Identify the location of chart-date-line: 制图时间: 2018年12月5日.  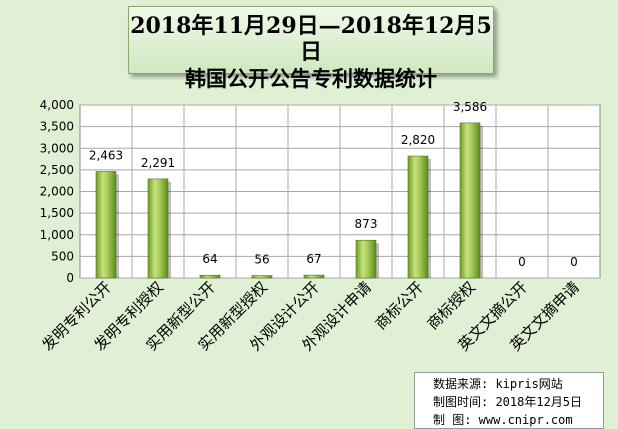
(508, 402).